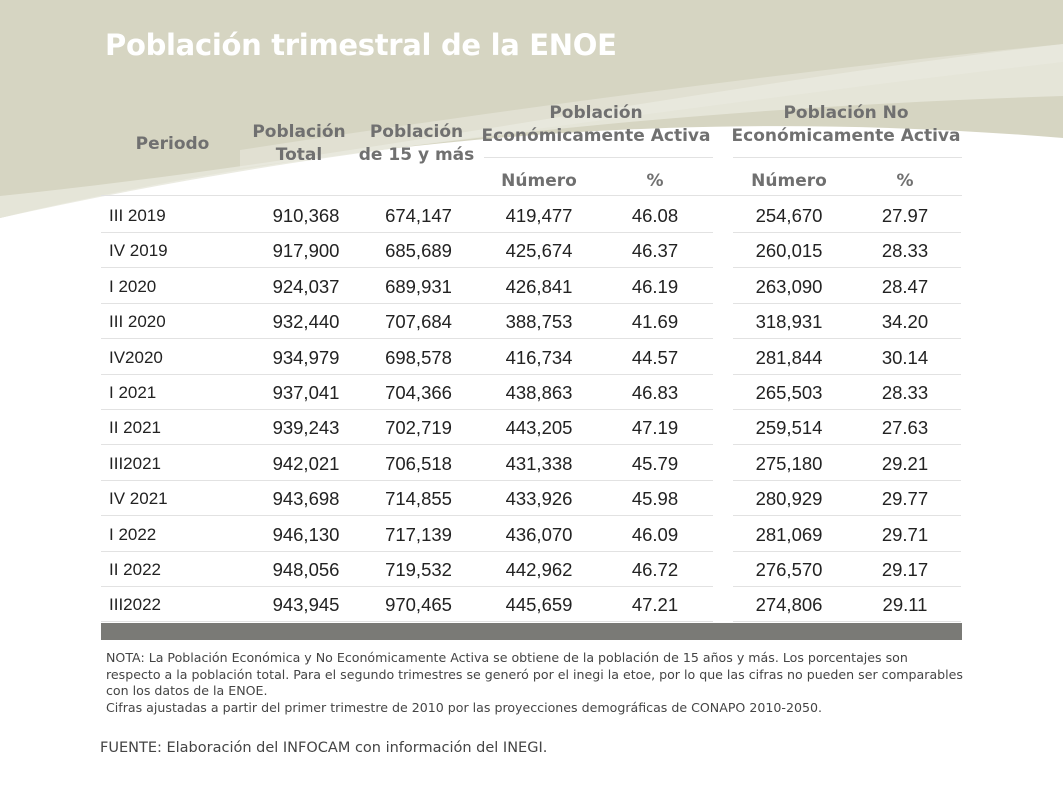  Describe the element at coordinates (905, 499) in the screenshot. I see `cell-pnea-pct: 29.77` at that location.